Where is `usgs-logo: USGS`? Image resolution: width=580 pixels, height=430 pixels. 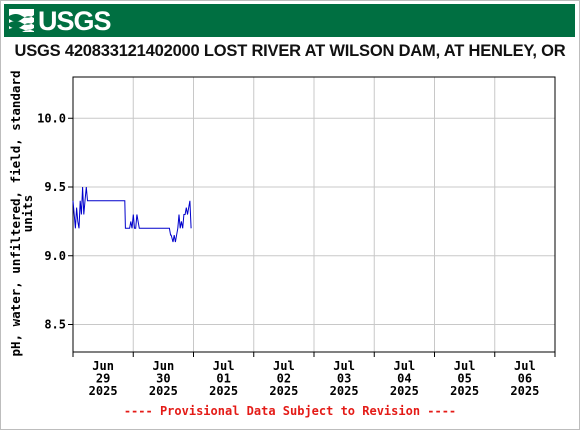
usgs-logo: USGS is located at coordinates (59, 20).